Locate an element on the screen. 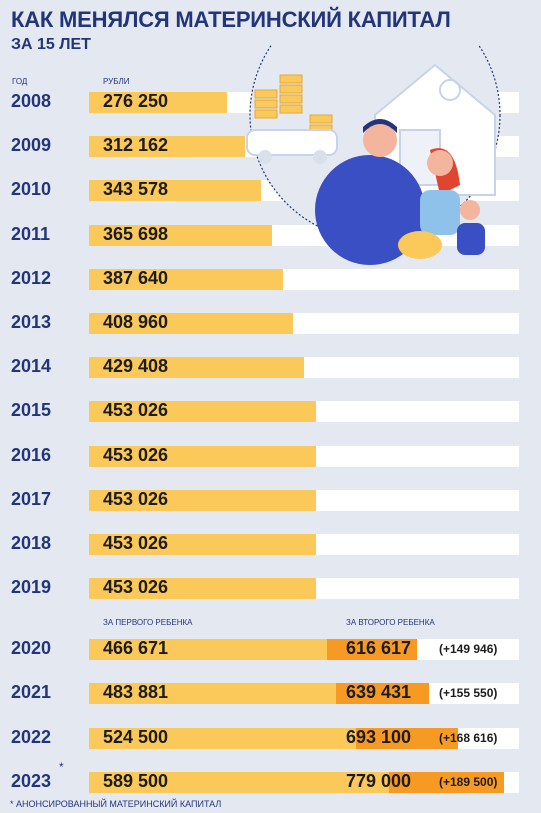 Image resolution: width=541 pixels, height=813 pixels. value-label-first-child: 589 500 is located at coordinates (136, 780).